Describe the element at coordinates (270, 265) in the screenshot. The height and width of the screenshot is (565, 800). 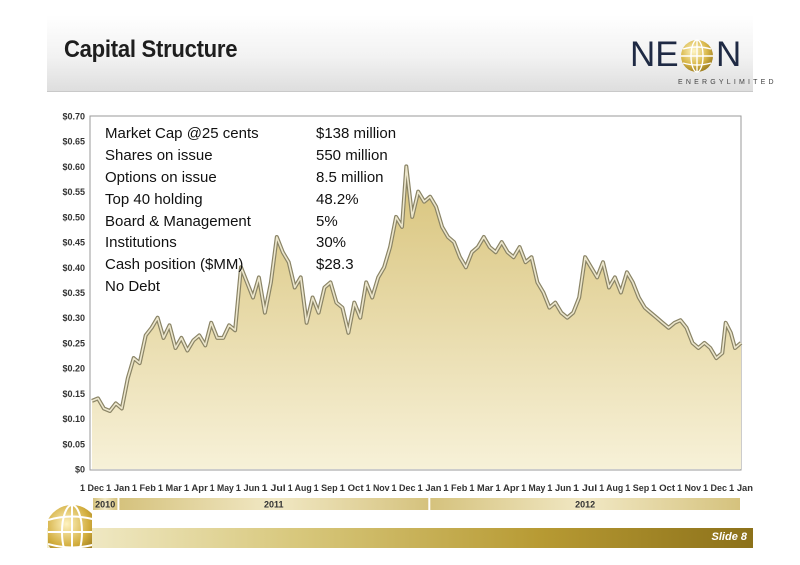
I see `stat-row: Cash position ($MM) $28.3` at that location.